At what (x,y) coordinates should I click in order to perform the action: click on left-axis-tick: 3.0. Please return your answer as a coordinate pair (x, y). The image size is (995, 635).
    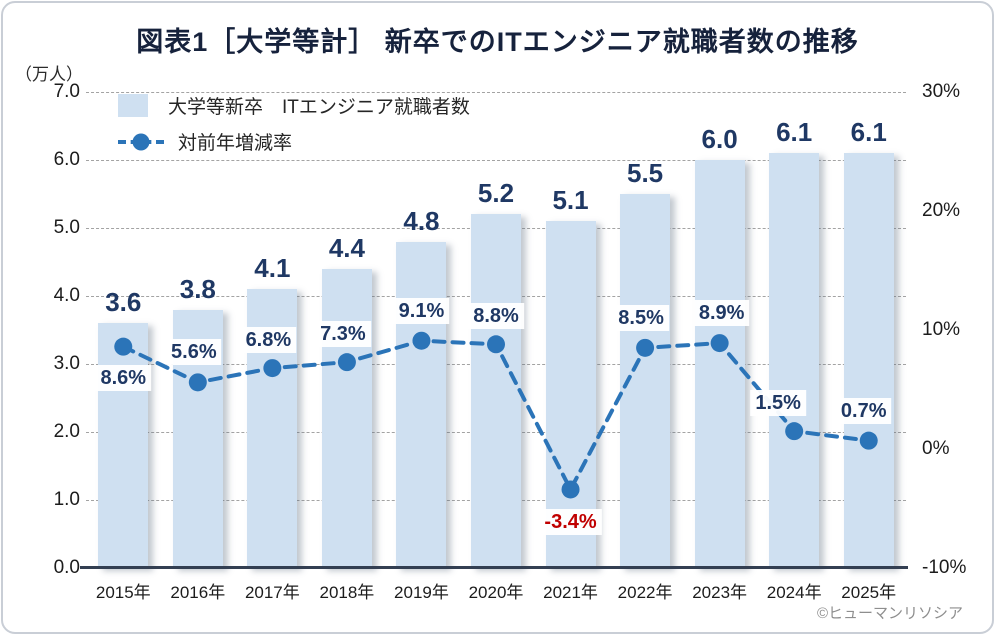
    Looking at the image, I should click on (66, 363).